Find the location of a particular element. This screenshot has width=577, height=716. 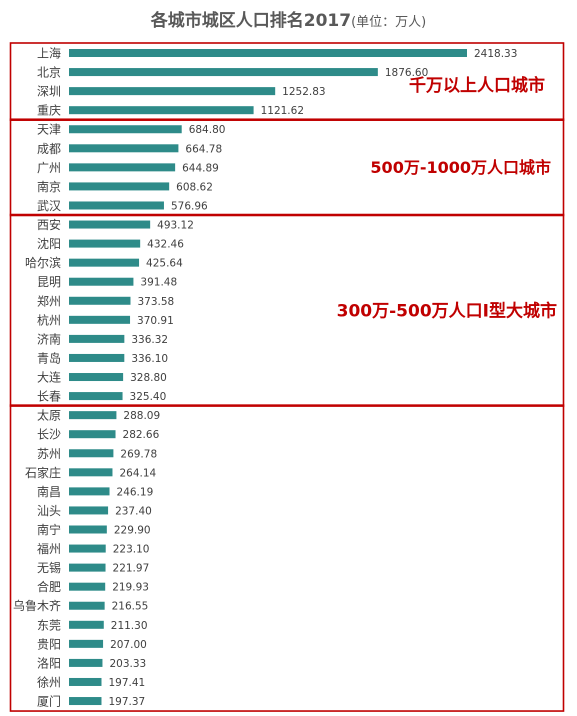

category-label: 洛阳 is located at coordinates (49, 662).